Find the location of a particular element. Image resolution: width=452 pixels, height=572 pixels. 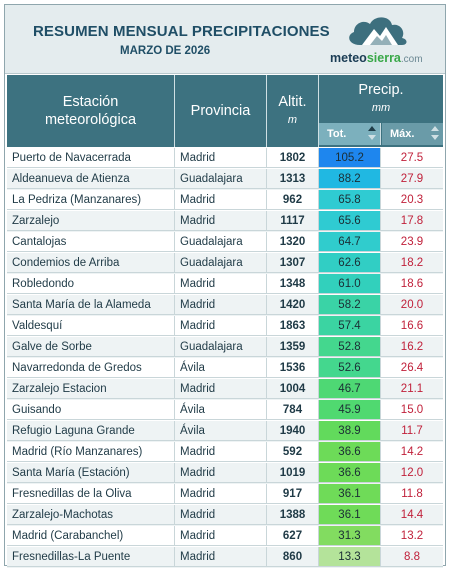

max-precip-cell: 14.2 is located at coordinates (412, 452).